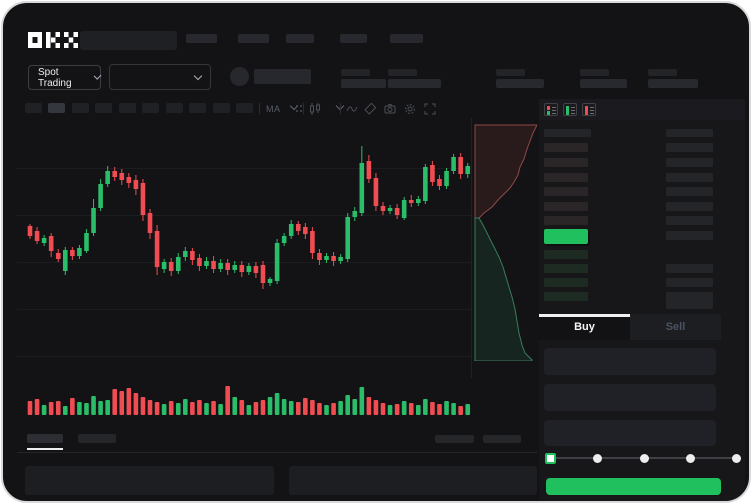 The height and width of the screenshot is (504, 752). What do you see at coordinates (128, 40) in the screenshot?
I see `search-input` at bounding box center [128, 40].